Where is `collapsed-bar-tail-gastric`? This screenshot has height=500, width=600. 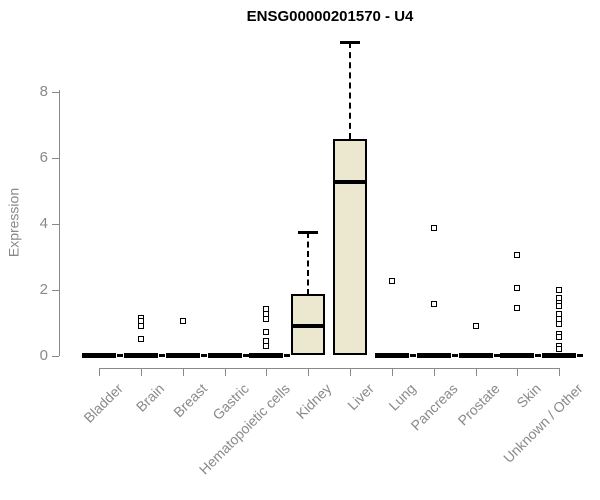
collapsed-bar-tail-gastric is located at coordinates (246, 355).